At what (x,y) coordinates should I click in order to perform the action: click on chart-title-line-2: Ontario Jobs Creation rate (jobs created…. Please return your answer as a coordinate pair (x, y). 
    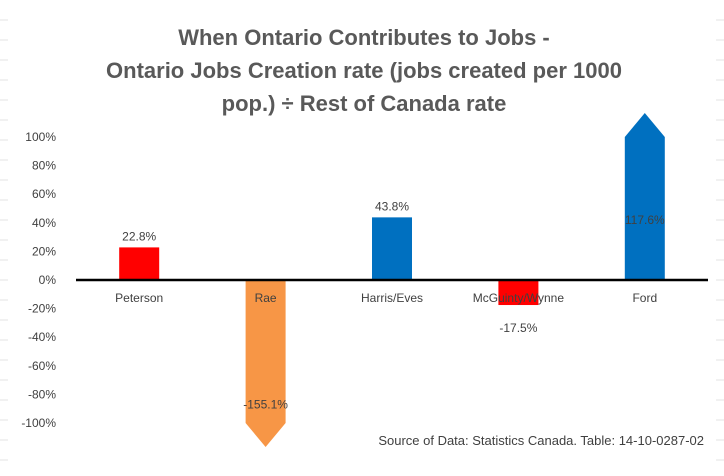
    Looking at the image, I should click on (364, 70).